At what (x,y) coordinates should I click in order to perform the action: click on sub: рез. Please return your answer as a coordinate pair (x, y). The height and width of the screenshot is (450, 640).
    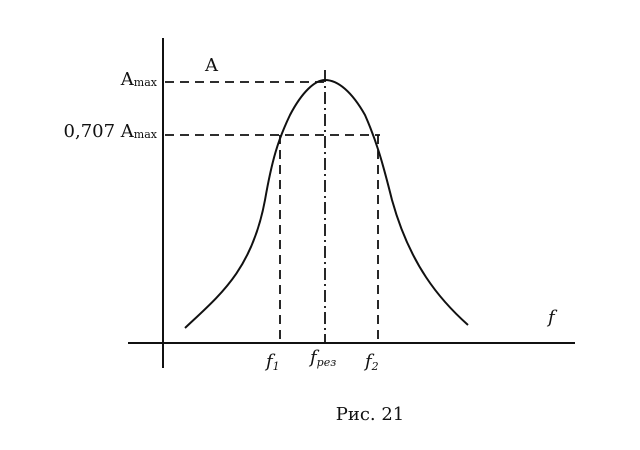
    Looking at the image, I should click on (327, 362).